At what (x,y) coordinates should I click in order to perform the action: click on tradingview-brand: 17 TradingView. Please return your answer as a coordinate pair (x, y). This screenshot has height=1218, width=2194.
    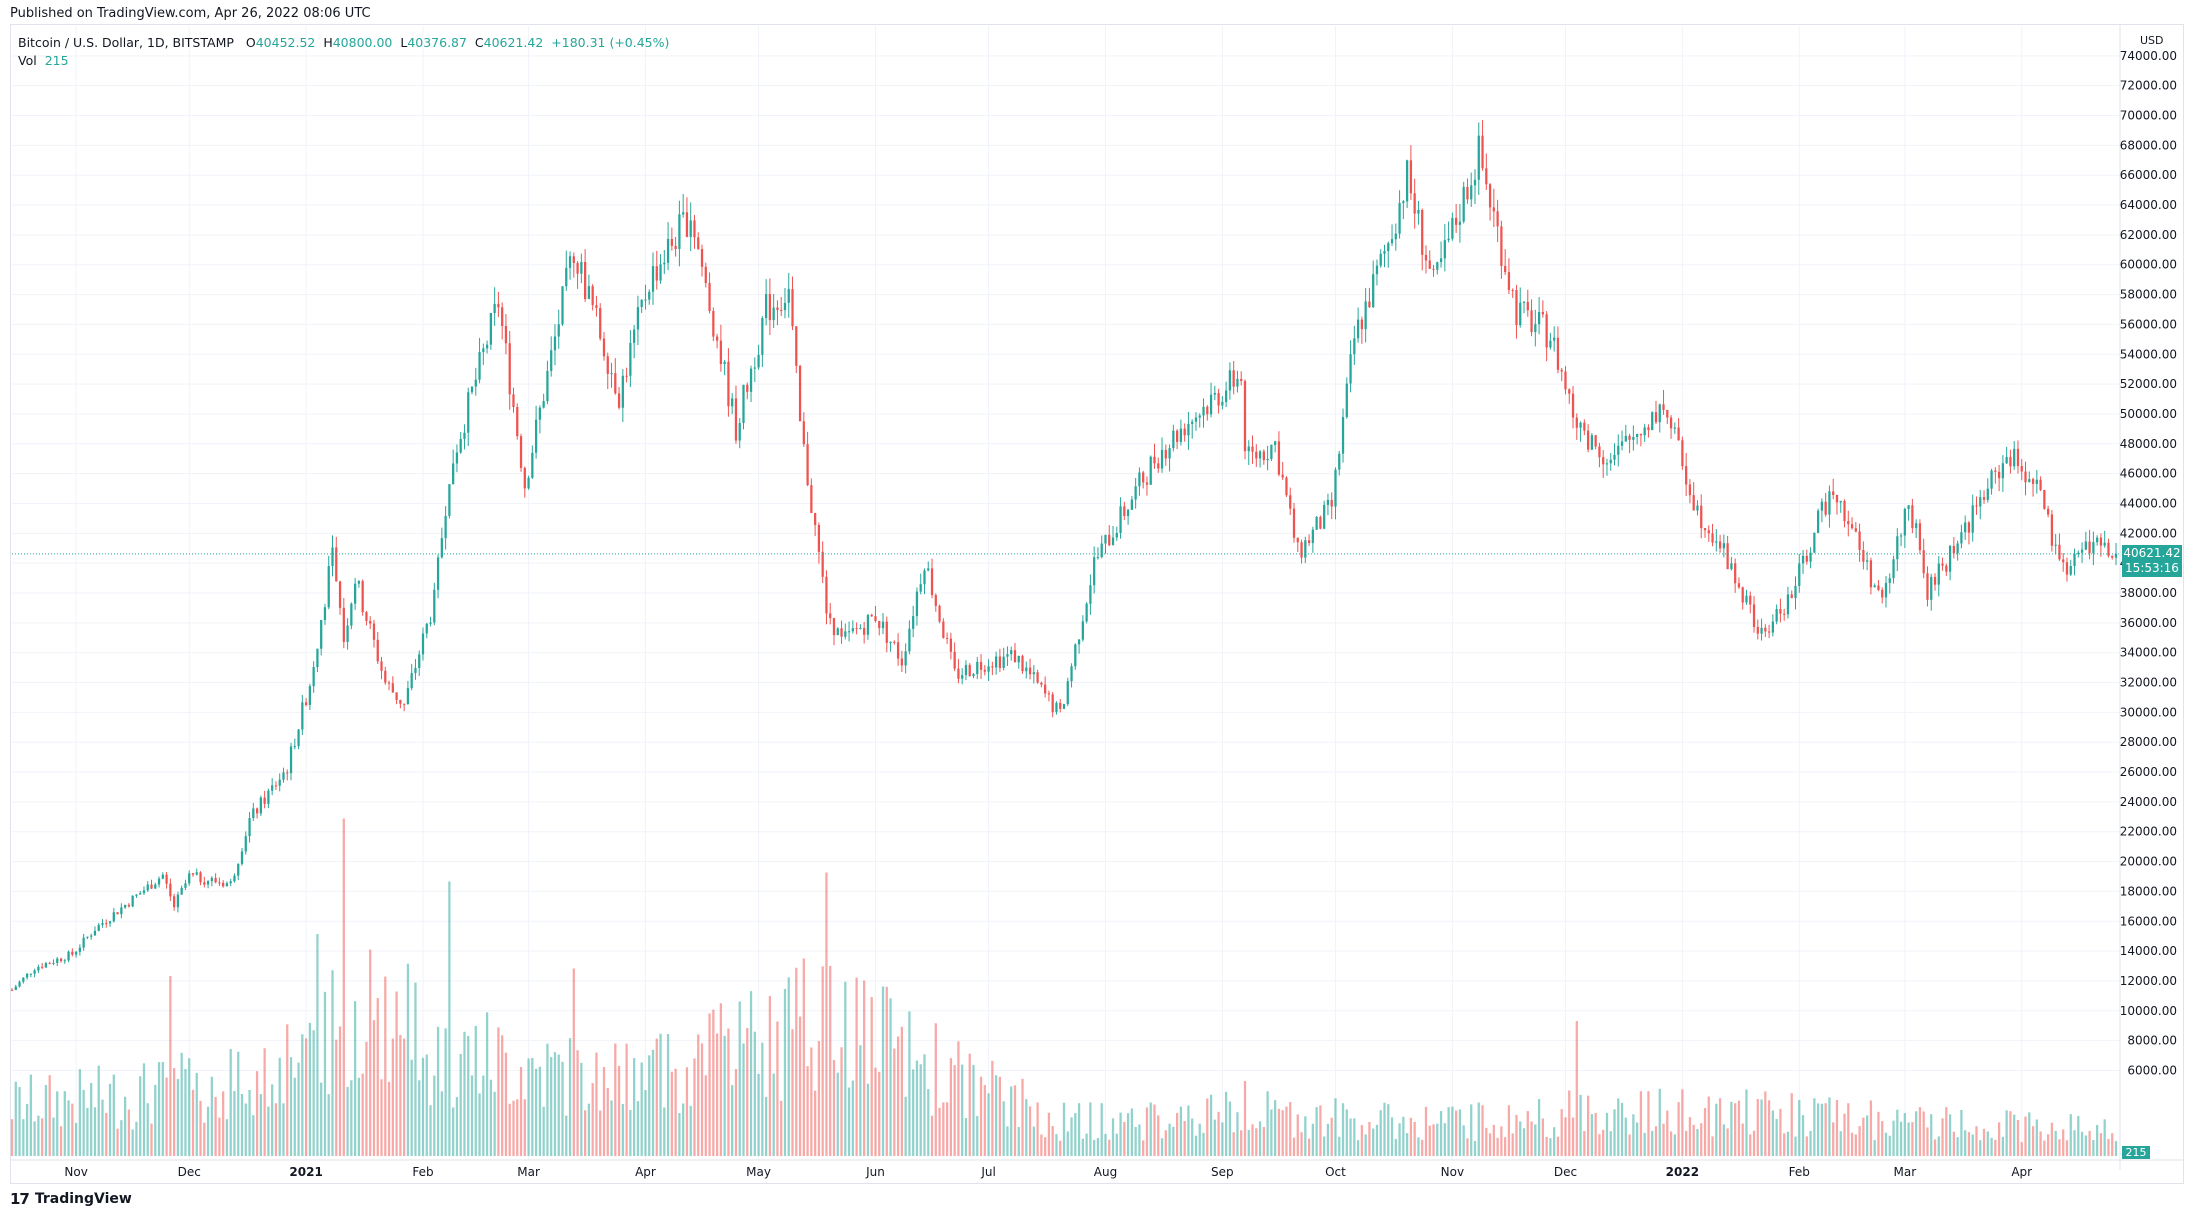
    Looking at the image, I should click on (71, 1199).